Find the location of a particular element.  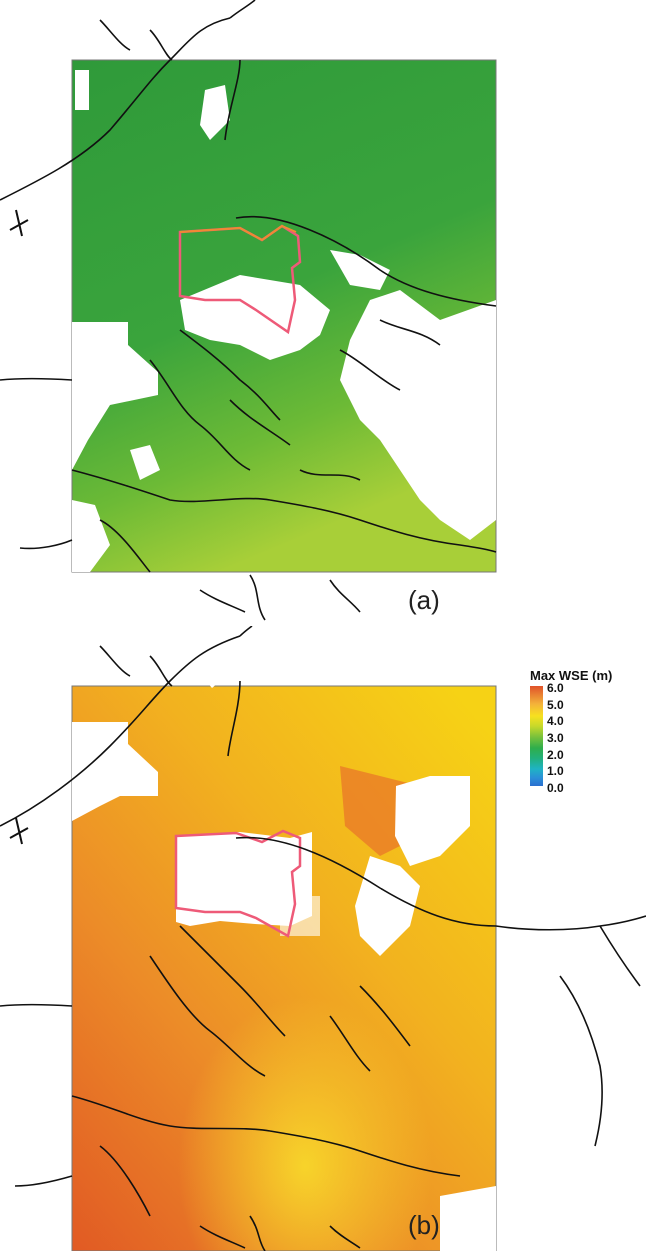

legend-tick-label: 4.0 is located at coordinates (555, 721).